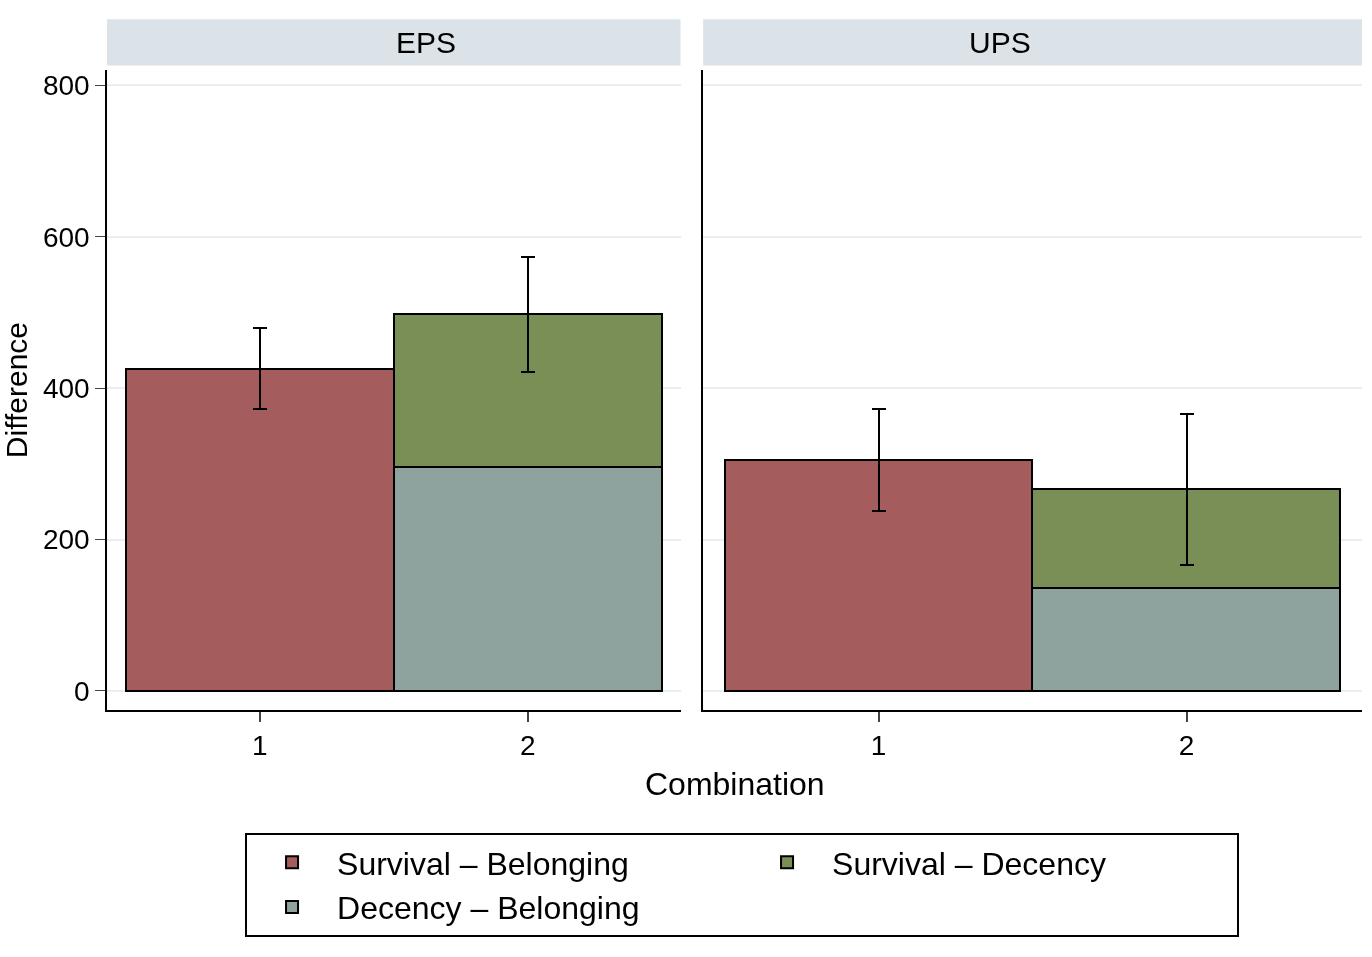  What do you see at coordinates (16, 390) in the screenshot?
I see `y-axis-title: Difference` at bounding box center [16, 390].